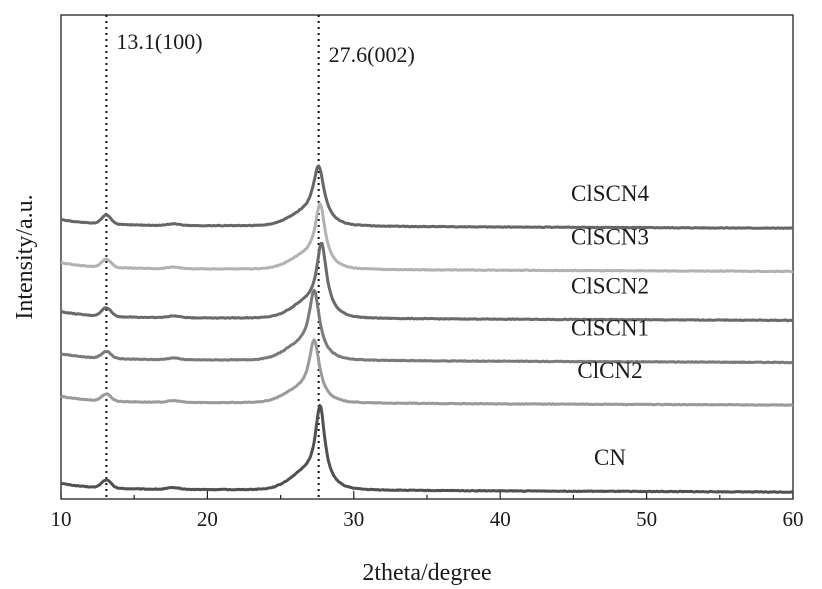 The height and width of the screenshot is (589, 822). I want to click on series-label-cn: CN, so click(610, 457).